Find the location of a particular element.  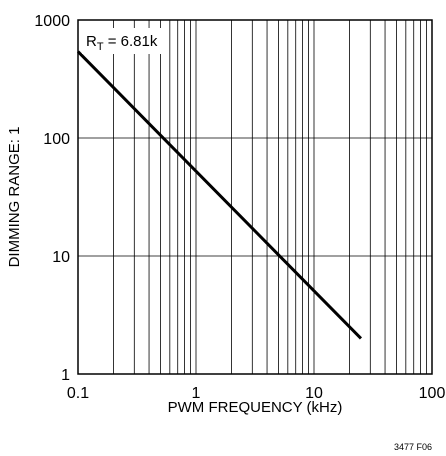

annotation-background is located at coordinates (125, 41).